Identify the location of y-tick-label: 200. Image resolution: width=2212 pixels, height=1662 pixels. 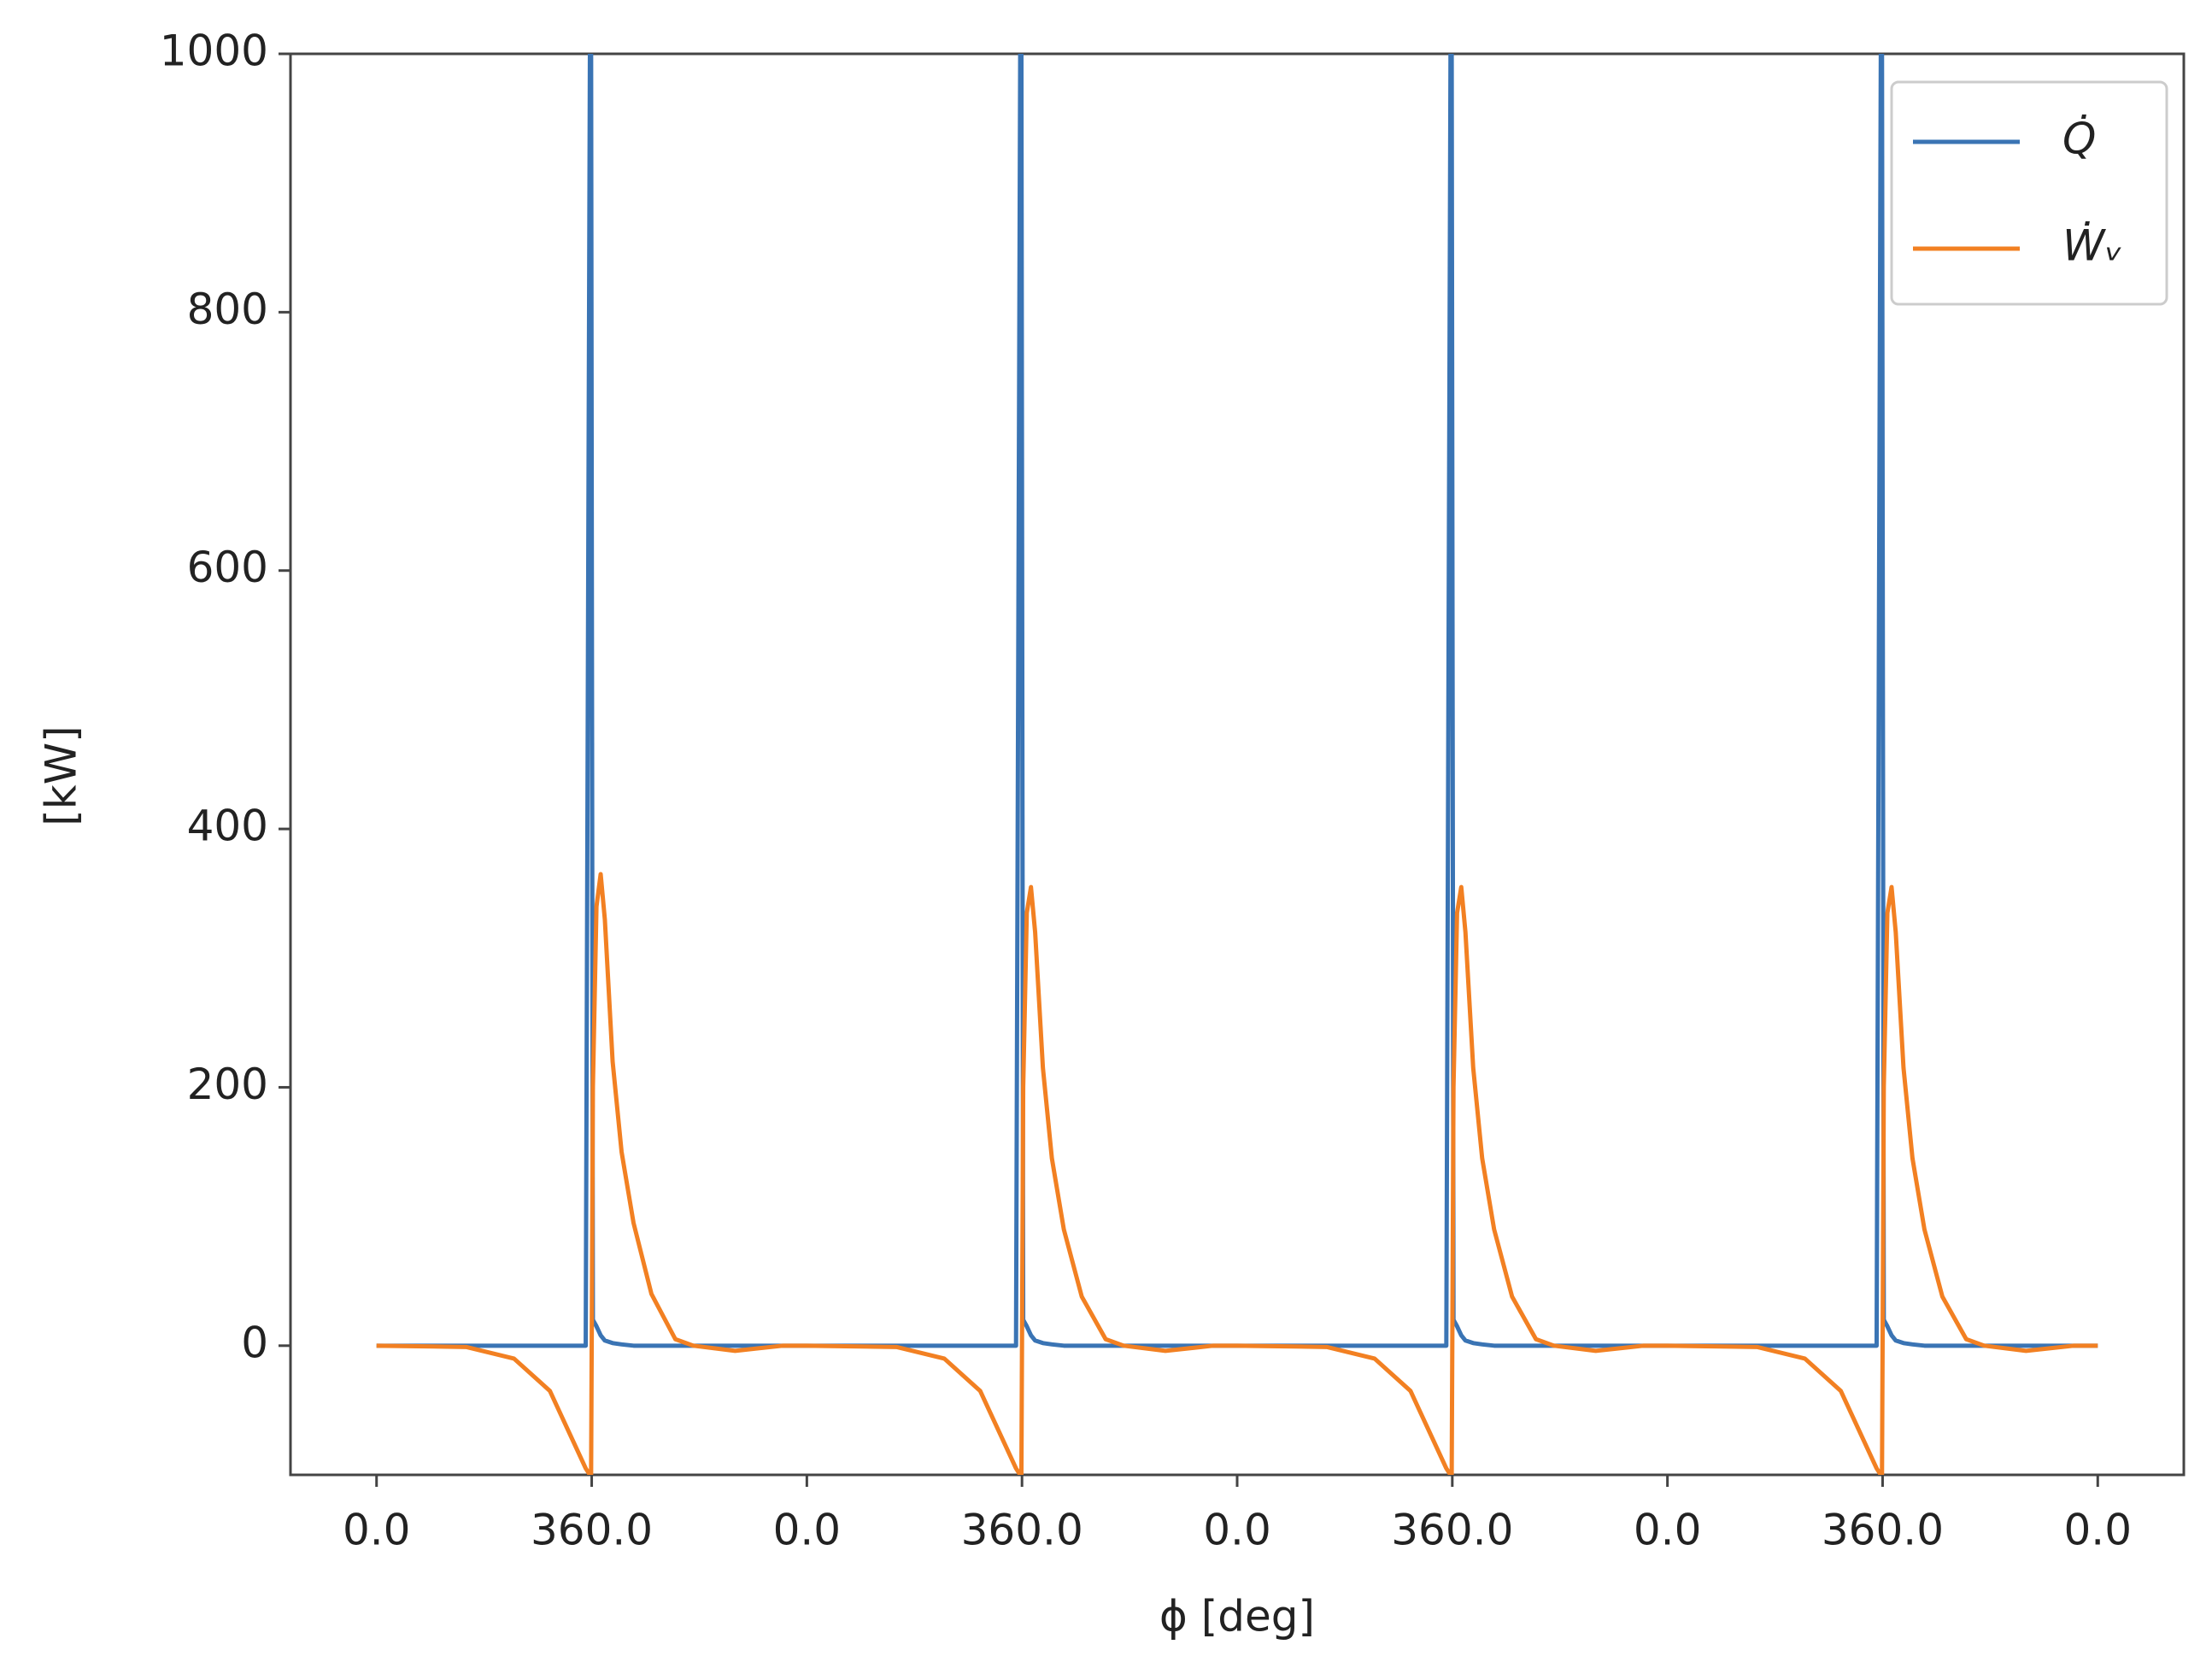
(228, 1084).